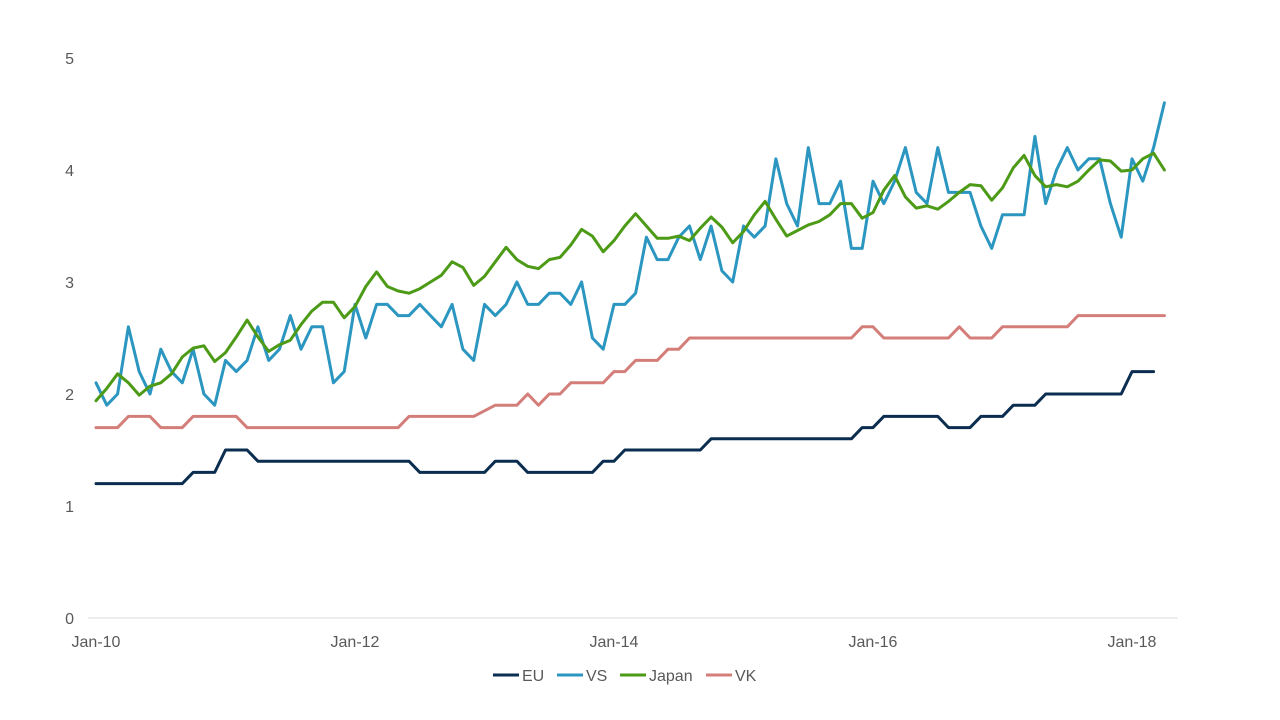 The image size is (1280, 720). Describe the element at coordinates (625, 428) in the screenshot. I see `series-line-eu` at that location.